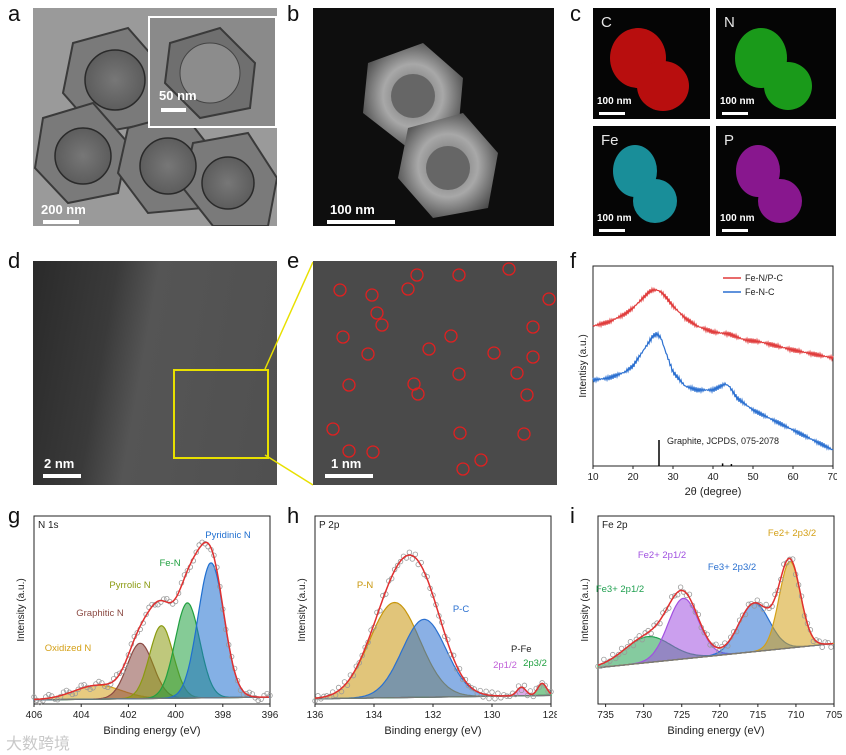 The width and height of the screenshot is (846, 755). Describe the element at coordinates (729, 22) in the screenshot. I see `element-label-n: N` at that location.